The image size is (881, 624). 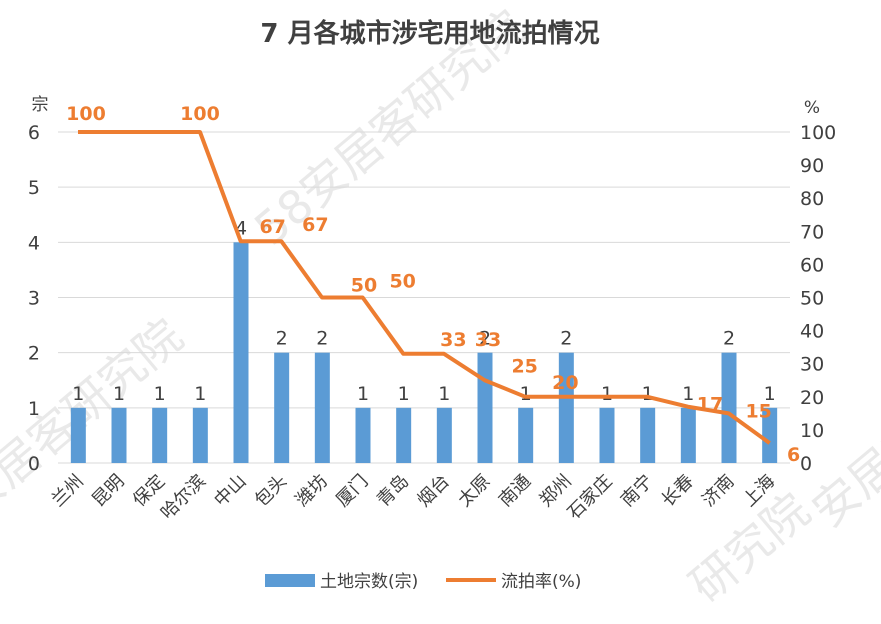 What do you see at coordinates (678, 491) in the screenshot?
I see `category-label: 长春` at bounding box center [678, 491].